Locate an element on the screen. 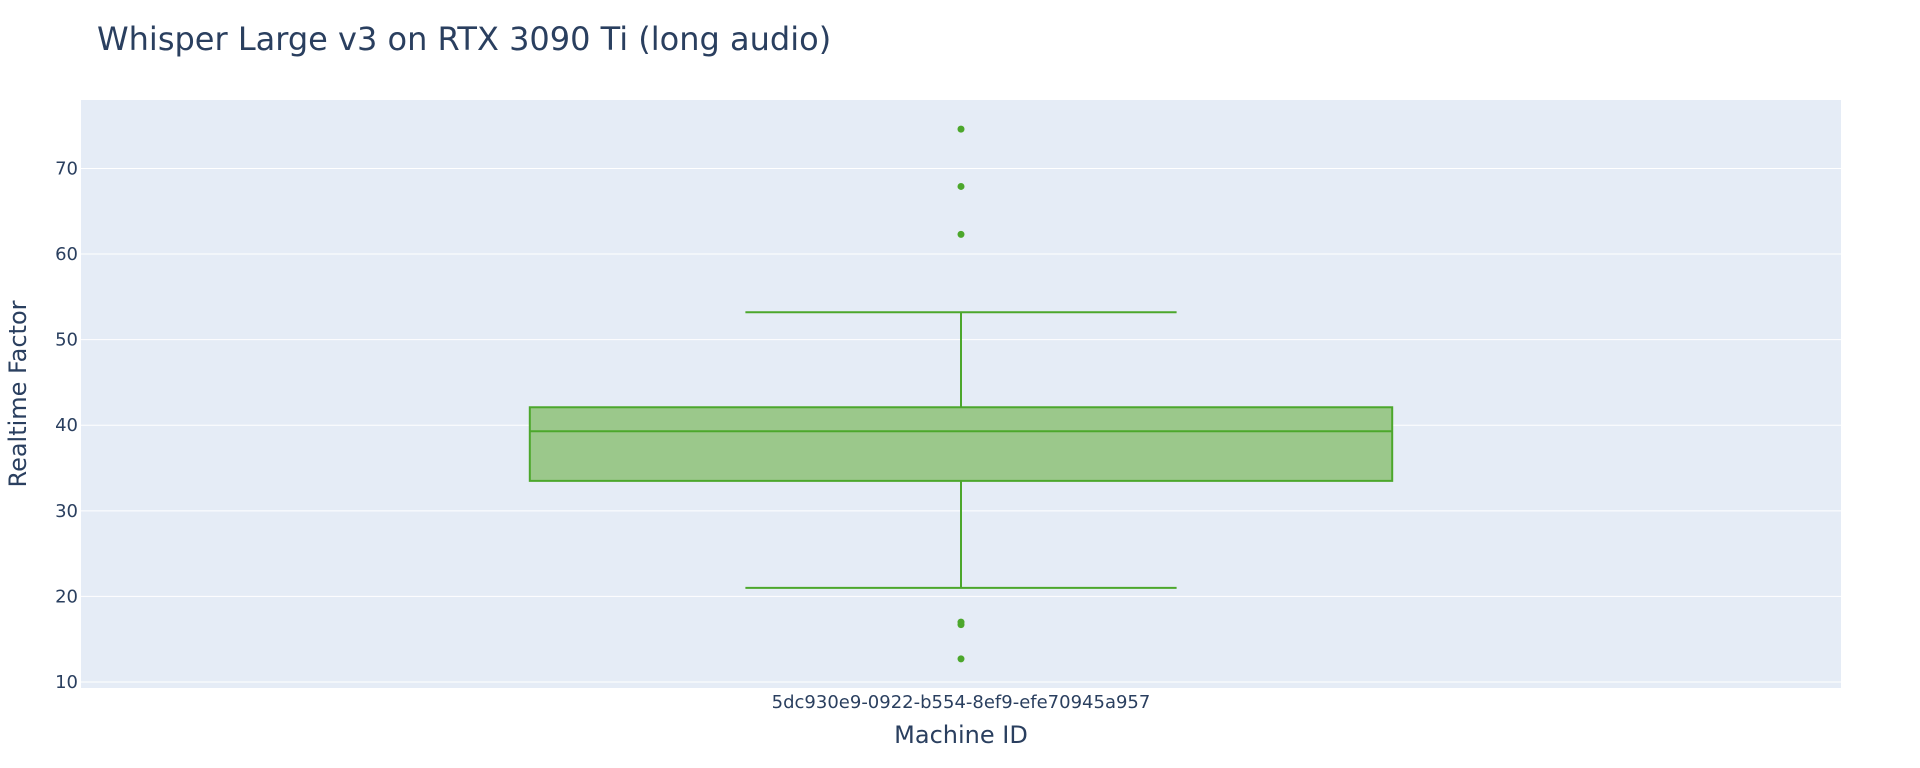 The height and width of the screenshot is (768, 1920). y-tick-label: 10 is located at coordinates (66, 682).